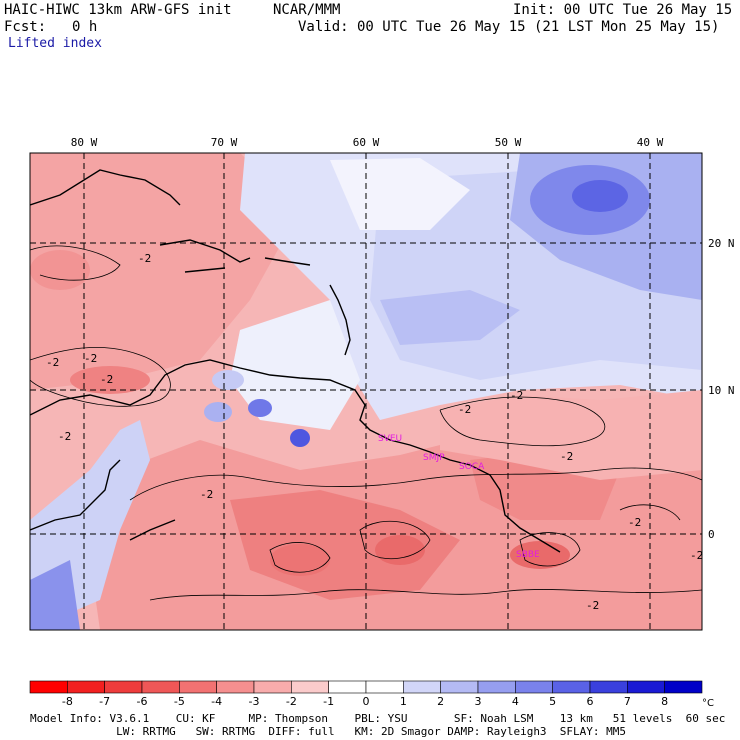  What do you see at coordinates (216, 701) in the screenshot?
I see `colorbar-level-label: -4` at bounding box center [216, 701].